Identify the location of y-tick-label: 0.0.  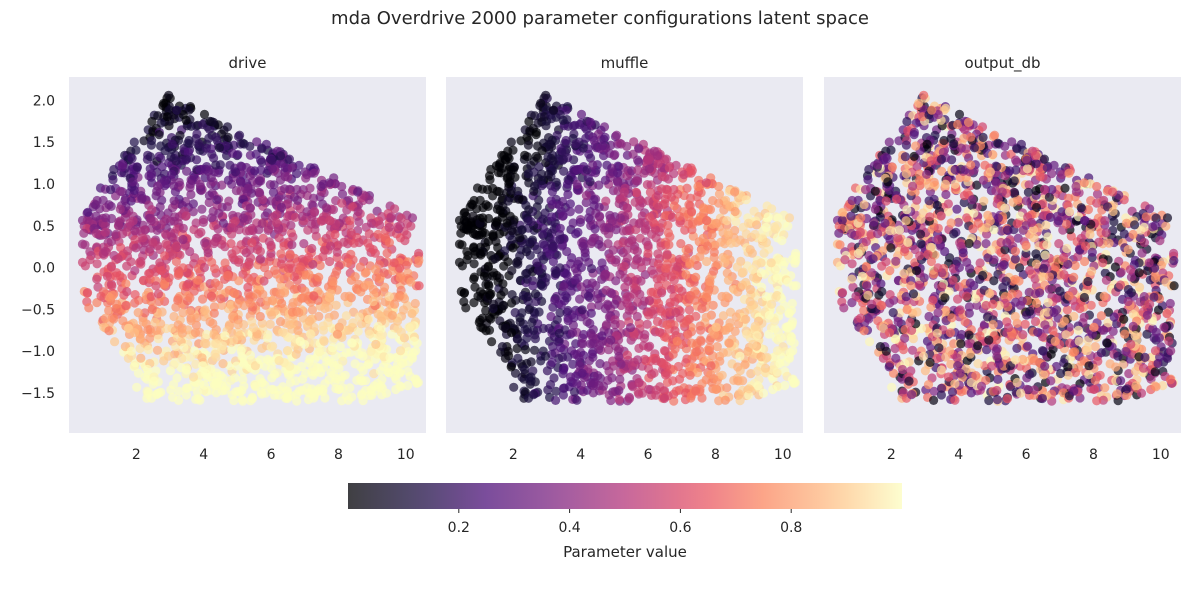
(44, 269).